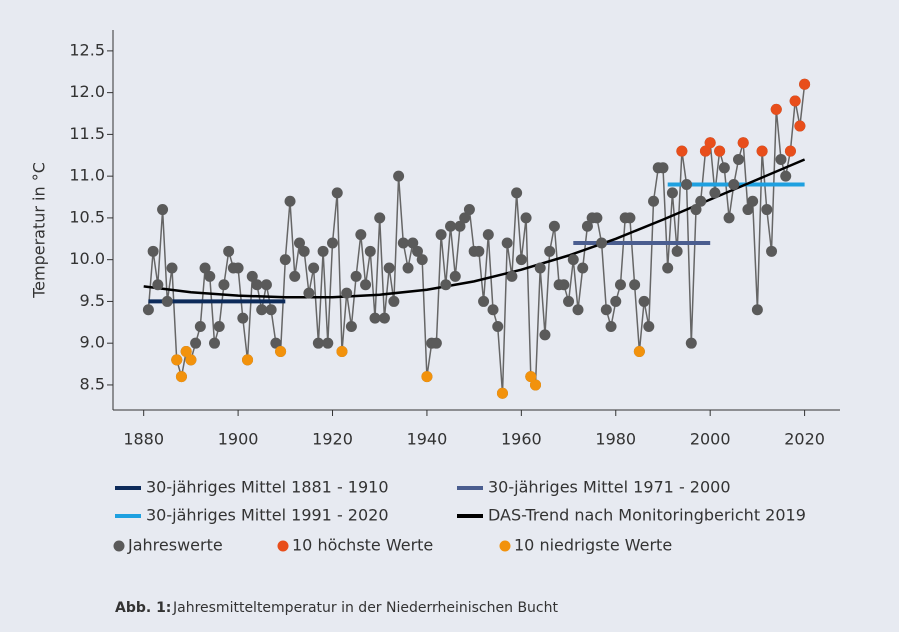  I want to click on legend-label: DAS-Trend nach Monitoringbericht 2019, so click(647, 515).